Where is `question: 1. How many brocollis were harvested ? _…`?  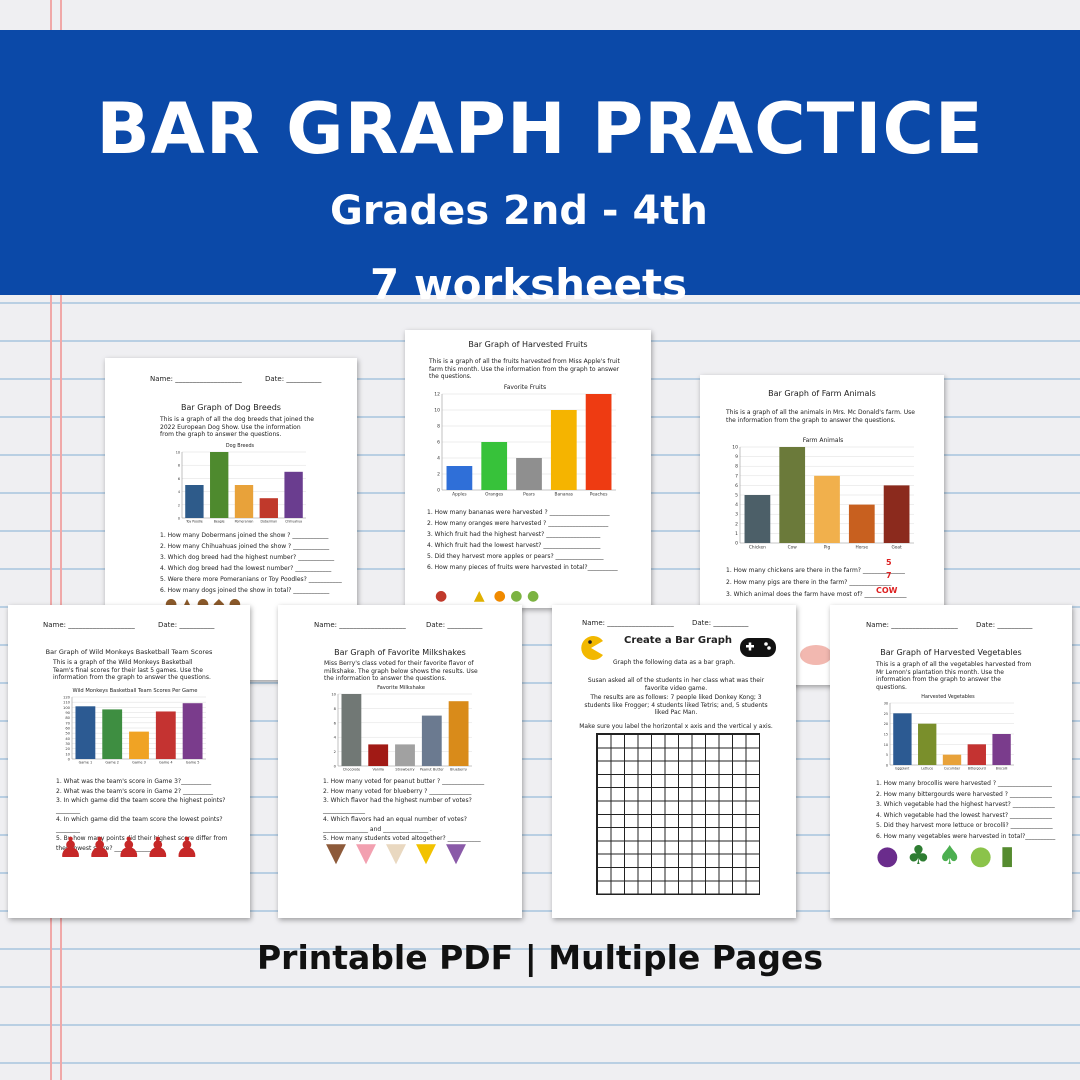 question: 1. How many brocollis were harvested ? _… is located at coordinates (964, 783).